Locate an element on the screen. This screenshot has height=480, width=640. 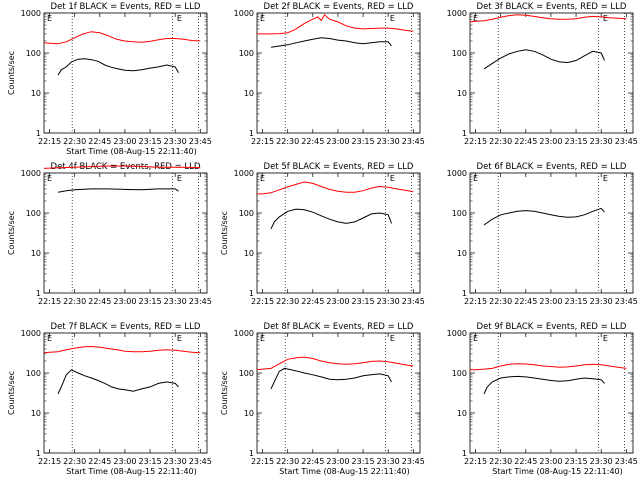
panel-7-series-lld is located at coordinates (122, 349).